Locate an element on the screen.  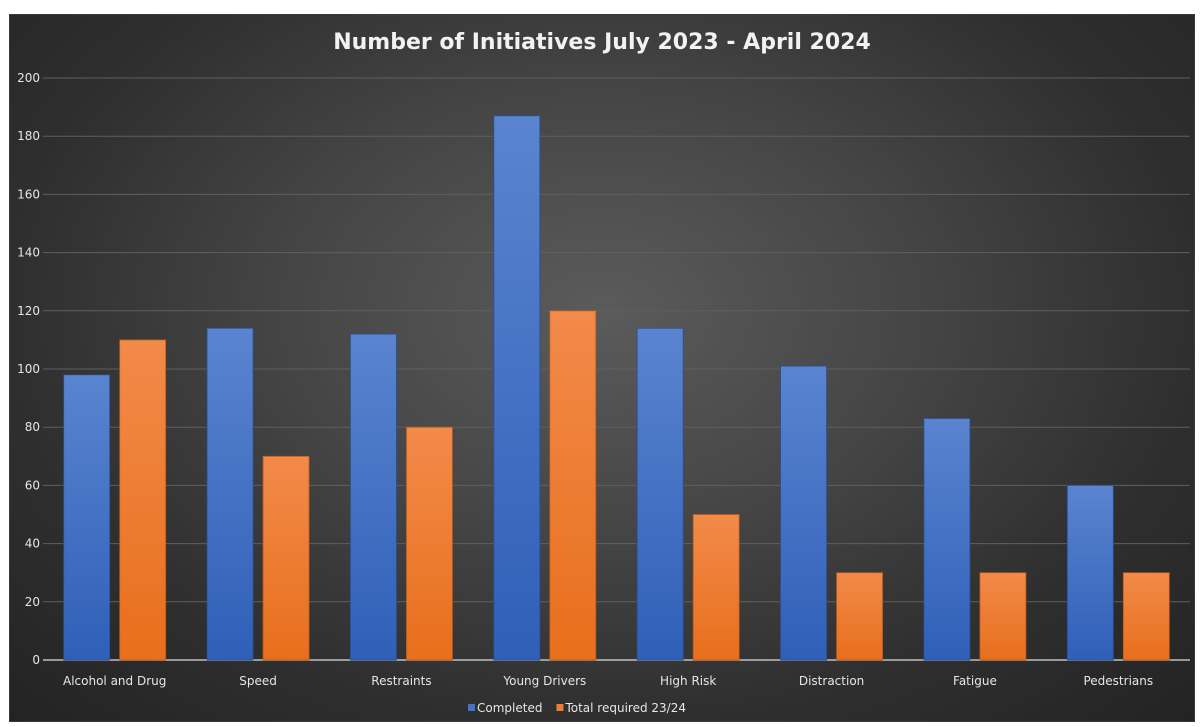
y-tick-label: 20 is located at coordinates (32, 602).